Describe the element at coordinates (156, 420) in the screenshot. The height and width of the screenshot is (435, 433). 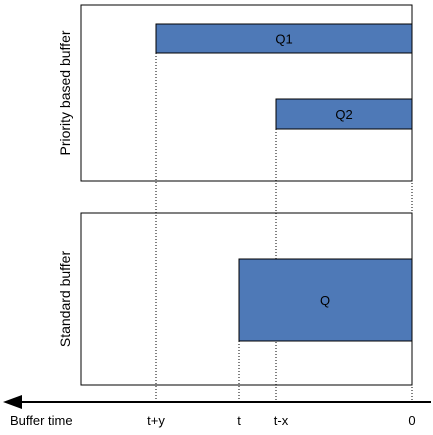
I see `tick-label-t-plus-y: t+y` at that location.